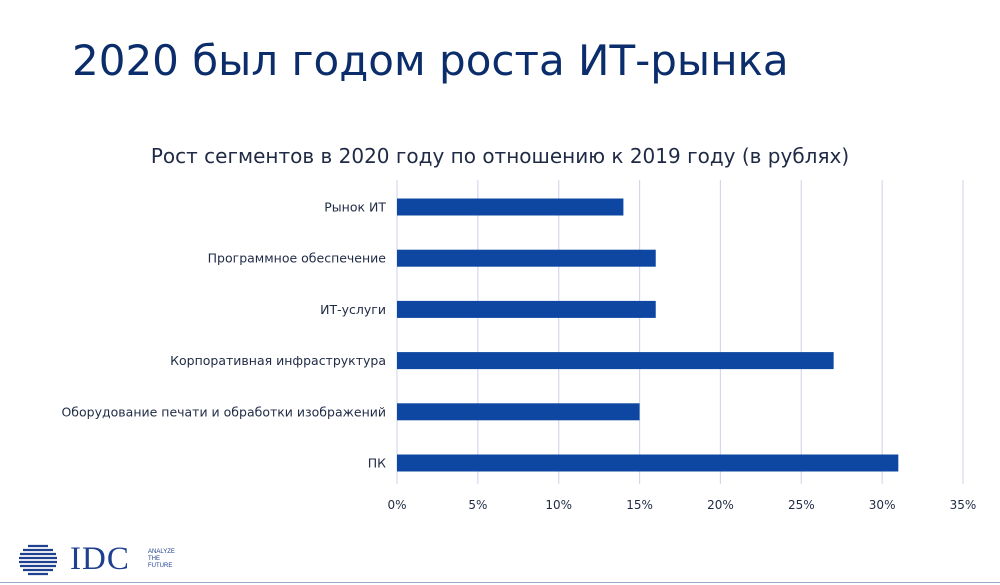 This screenshot has height=585, width=1000. I want to click on category-label: ПК, so click(377, 463).